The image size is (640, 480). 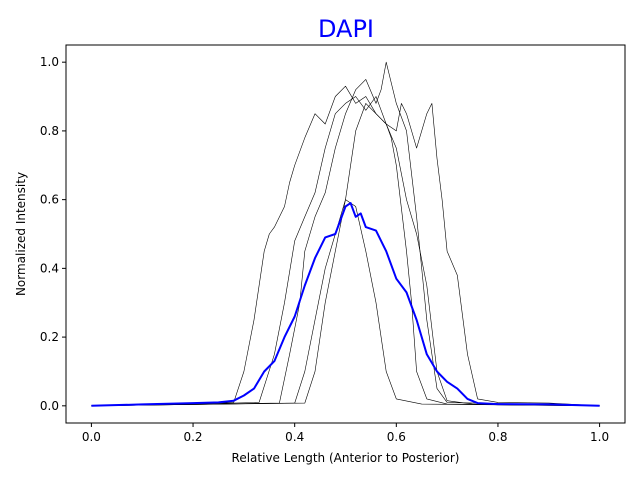 I want to click on x-axis-label: Relative Length (Anterior to Posterior), so click(x=346, y=458).